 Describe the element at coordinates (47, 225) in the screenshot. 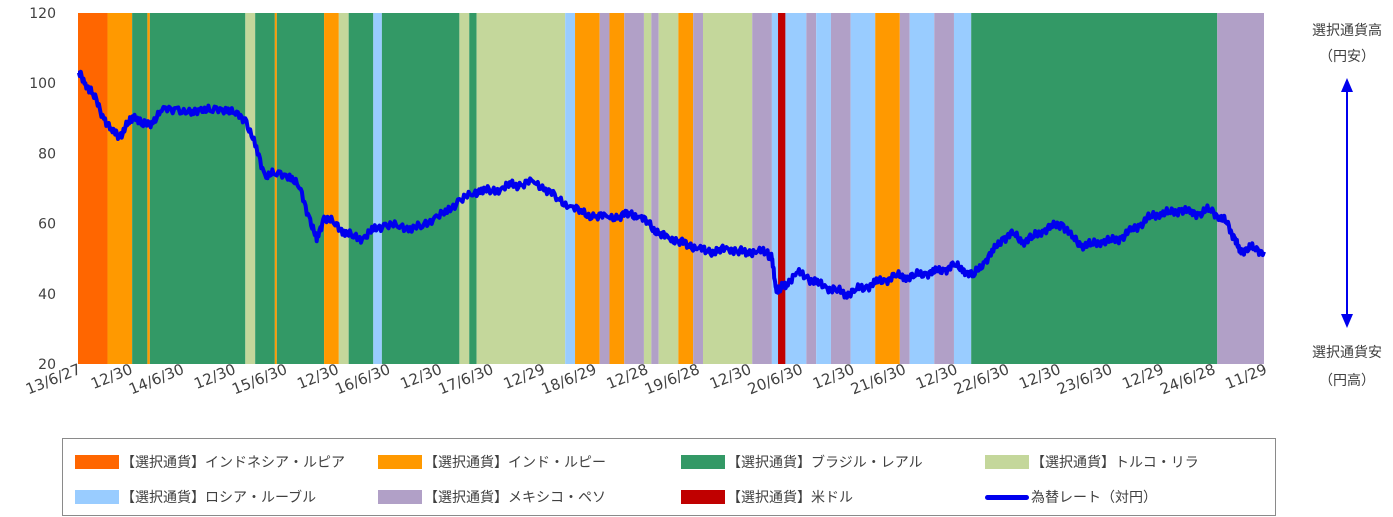

I see `y-tick-label: 60` at that location.